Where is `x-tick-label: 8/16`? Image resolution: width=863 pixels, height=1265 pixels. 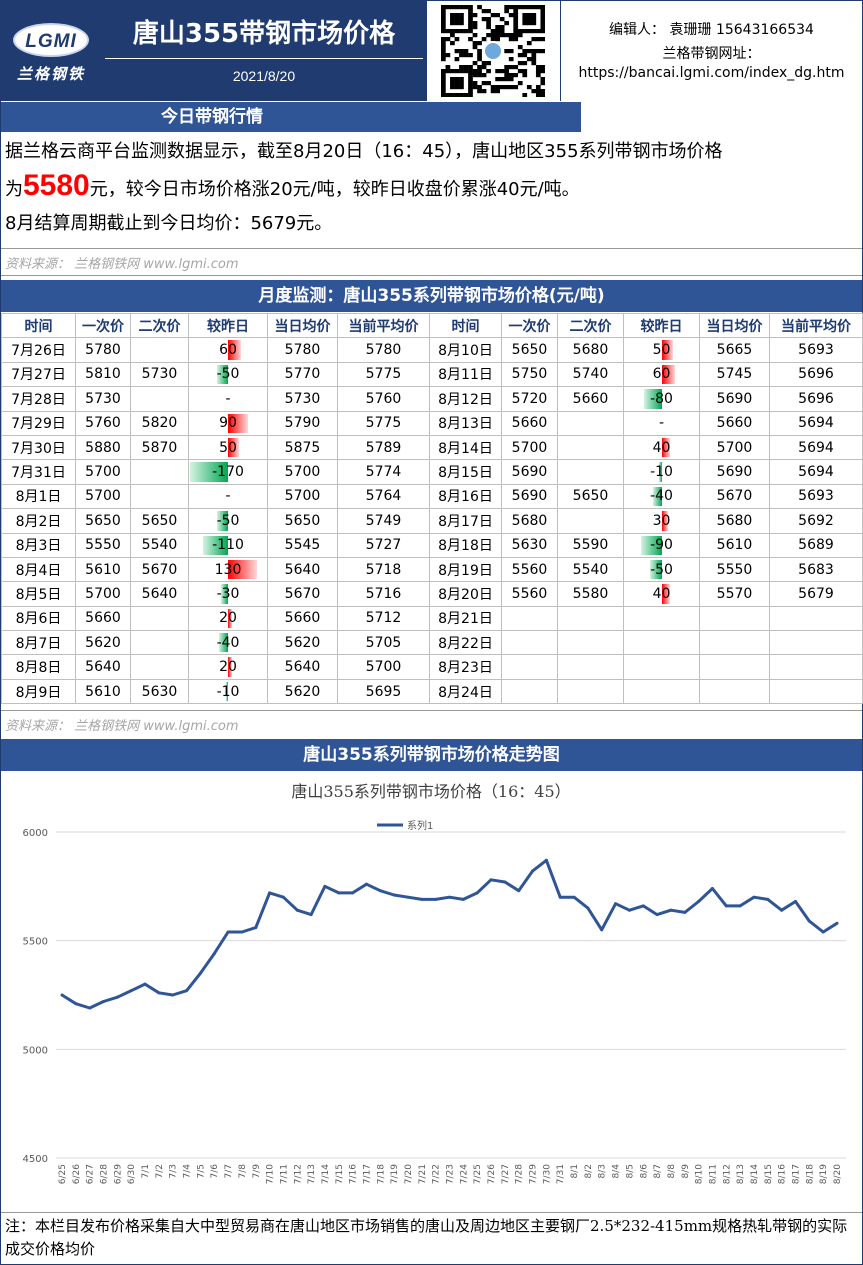 x-tick-label: 8/16 is located at coordinates (783, 1174).